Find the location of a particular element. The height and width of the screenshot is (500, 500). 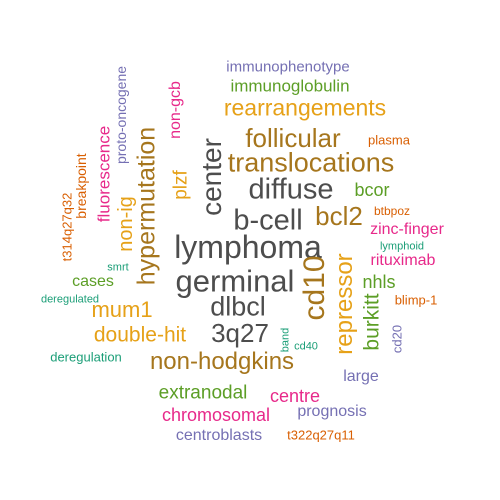

word-lymphoma: lymphoma is located at coordinates (248, 247).